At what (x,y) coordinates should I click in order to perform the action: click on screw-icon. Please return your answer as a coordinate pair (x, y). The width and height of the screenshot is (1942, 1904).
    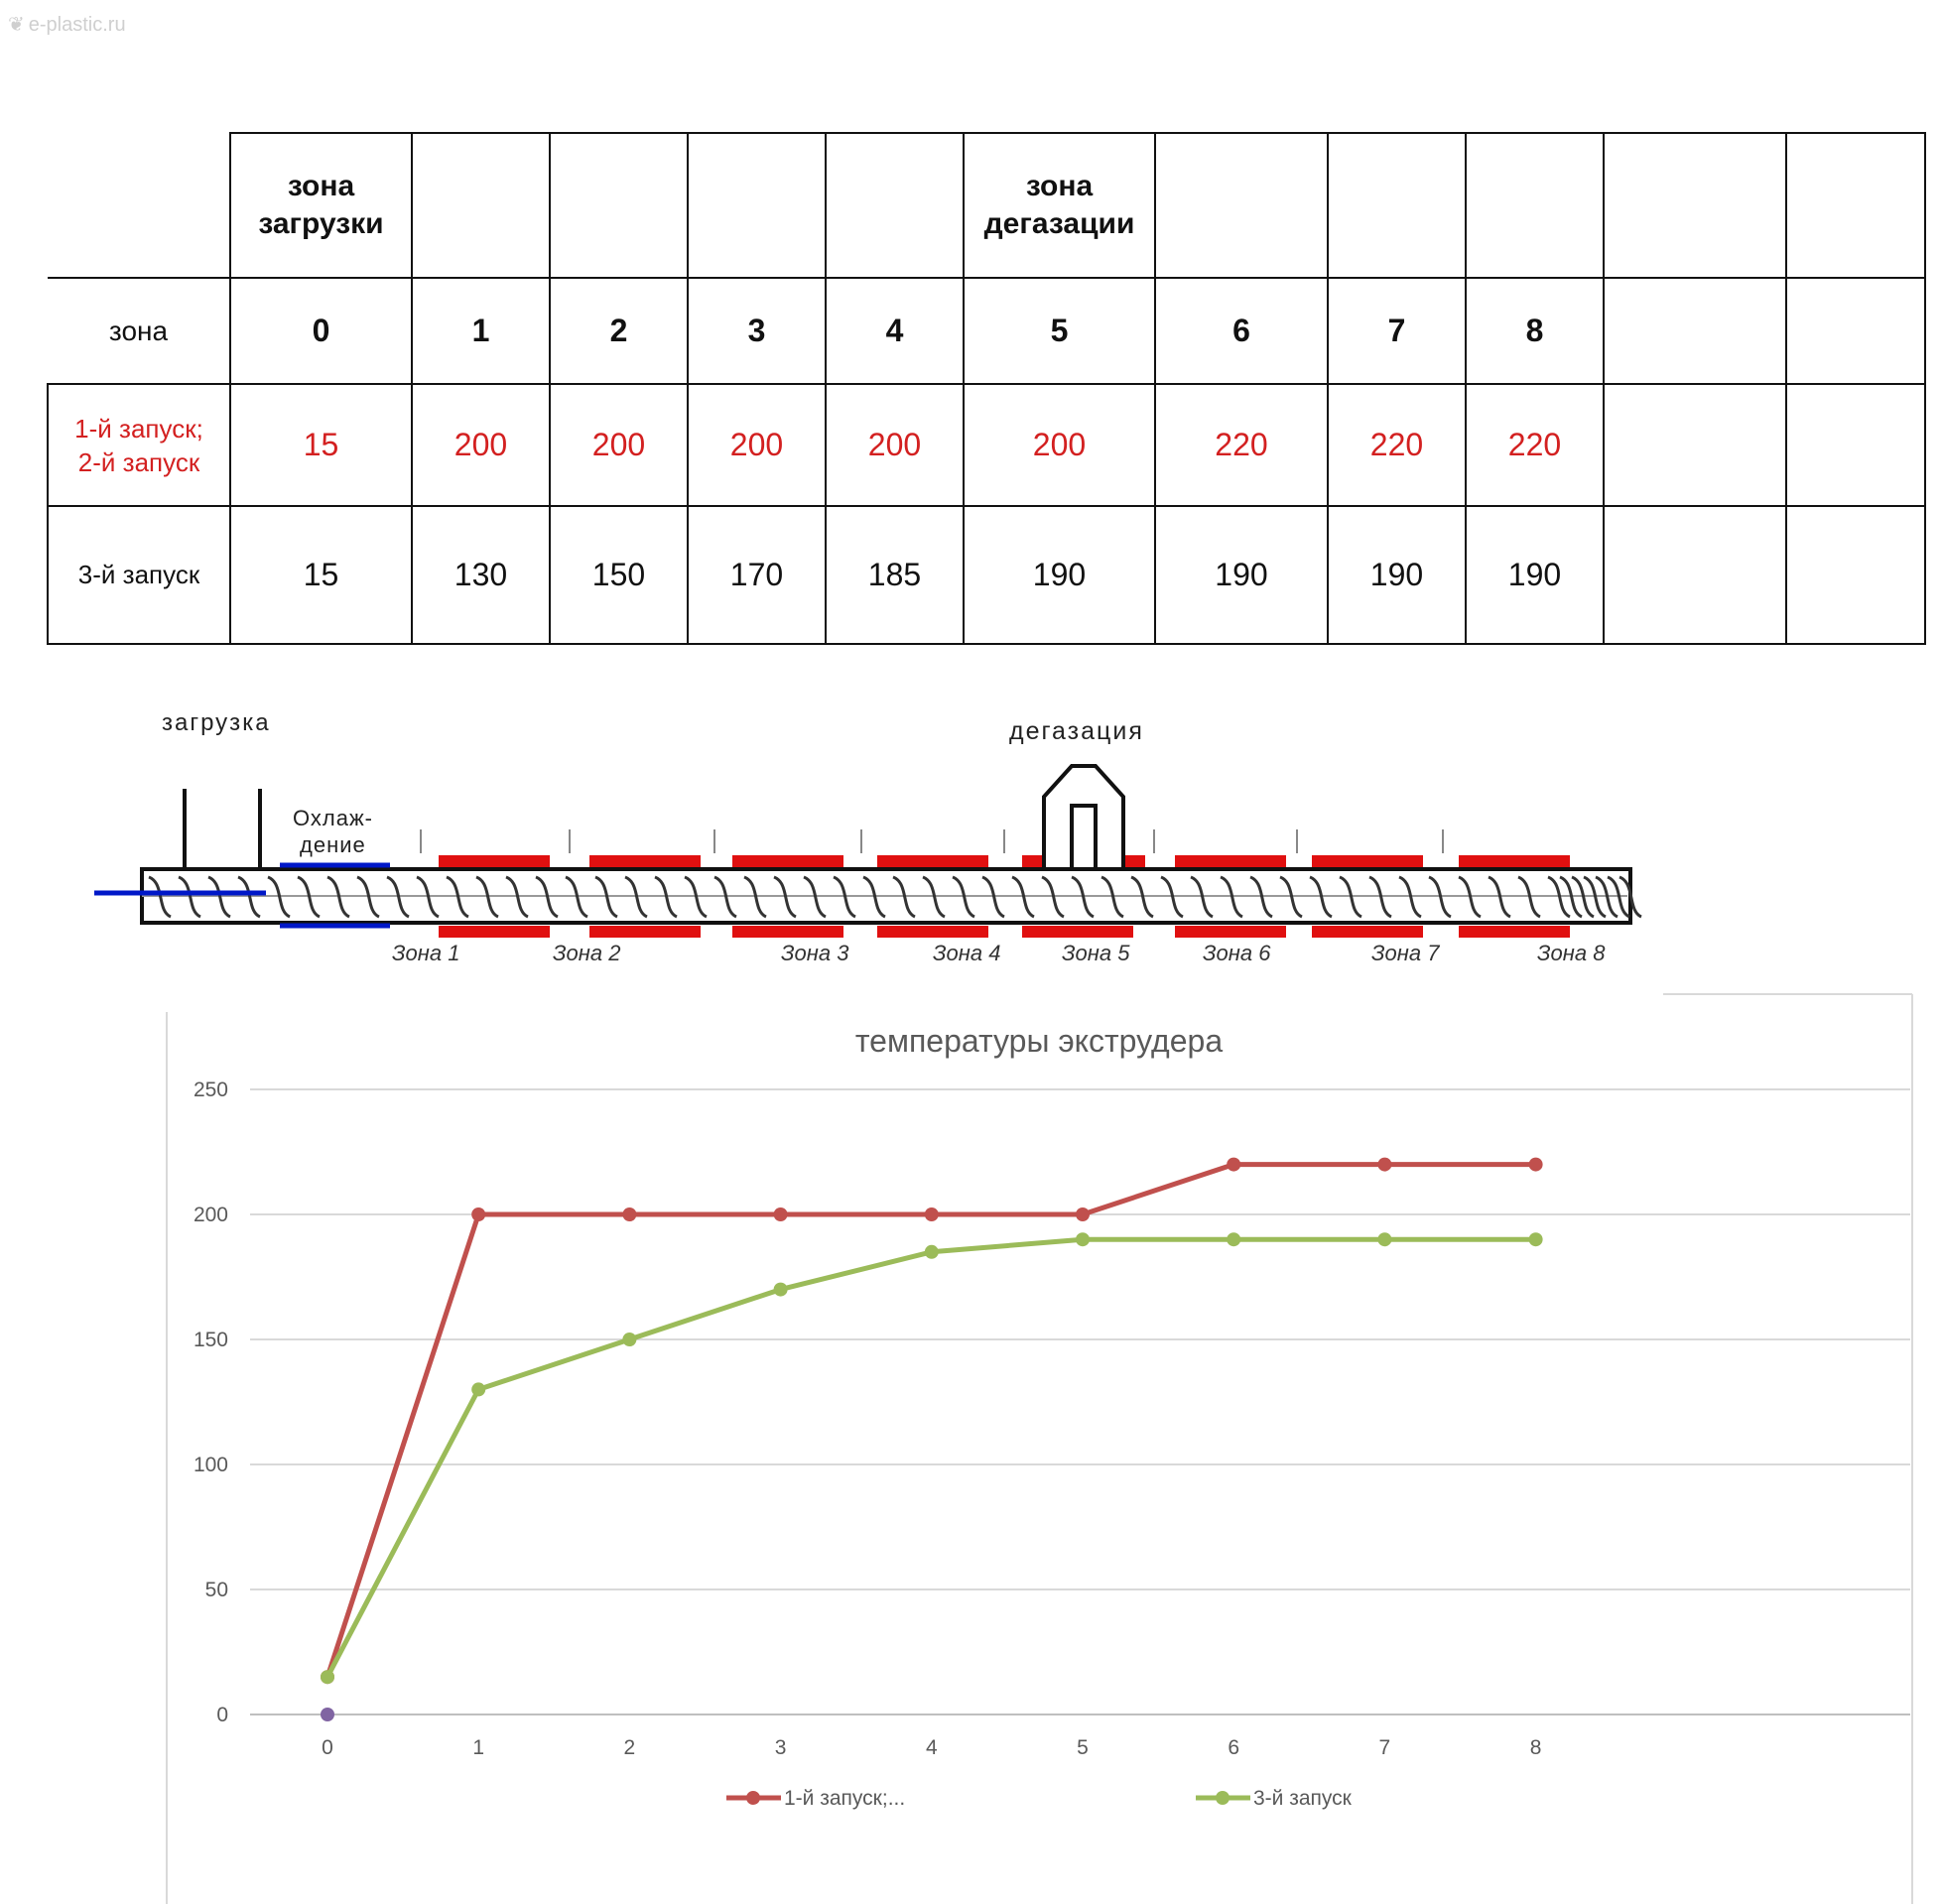
    Looking at the image, I should click on (892, 897).